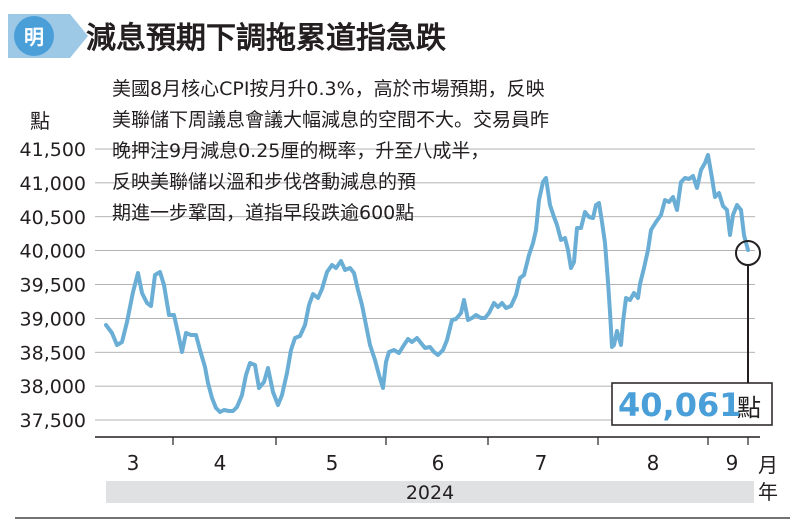 The width and height of the screenshot is (800, 531). Describe the element at coordinates (264, 182) in the screenshot. I see `annotation-line: 反映美聯儲以溫和步伐啓動減息的預` at that location.